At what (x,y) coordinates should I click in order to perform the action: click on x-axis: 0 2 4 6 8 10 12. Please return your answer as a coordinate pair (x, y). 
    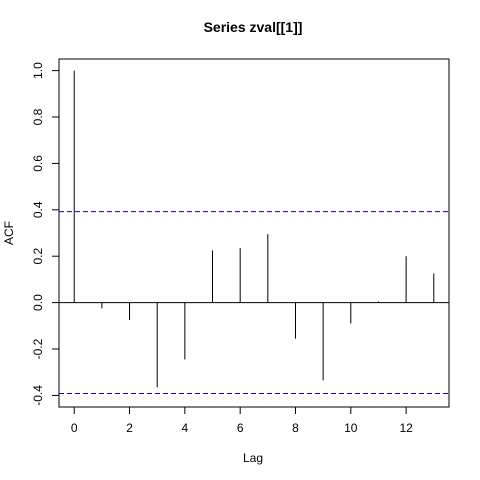
    Looking at the image, I should click on (242, 420).